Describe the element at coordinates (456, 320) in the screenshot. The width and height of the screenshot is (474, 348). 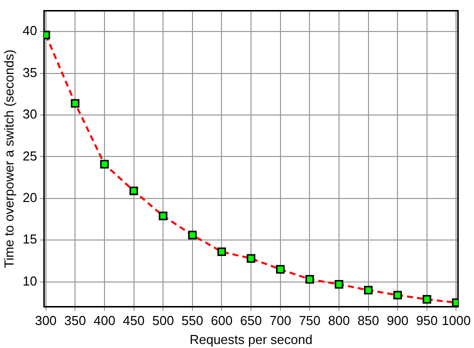
I see `x-tick-label: 1000` at that location.